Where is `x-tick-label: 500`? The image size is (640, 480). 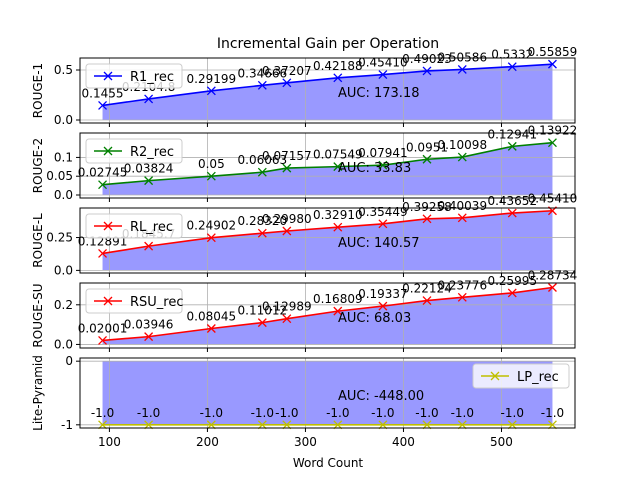
x-tick-label: 500 is located at coordinates (501, 442).